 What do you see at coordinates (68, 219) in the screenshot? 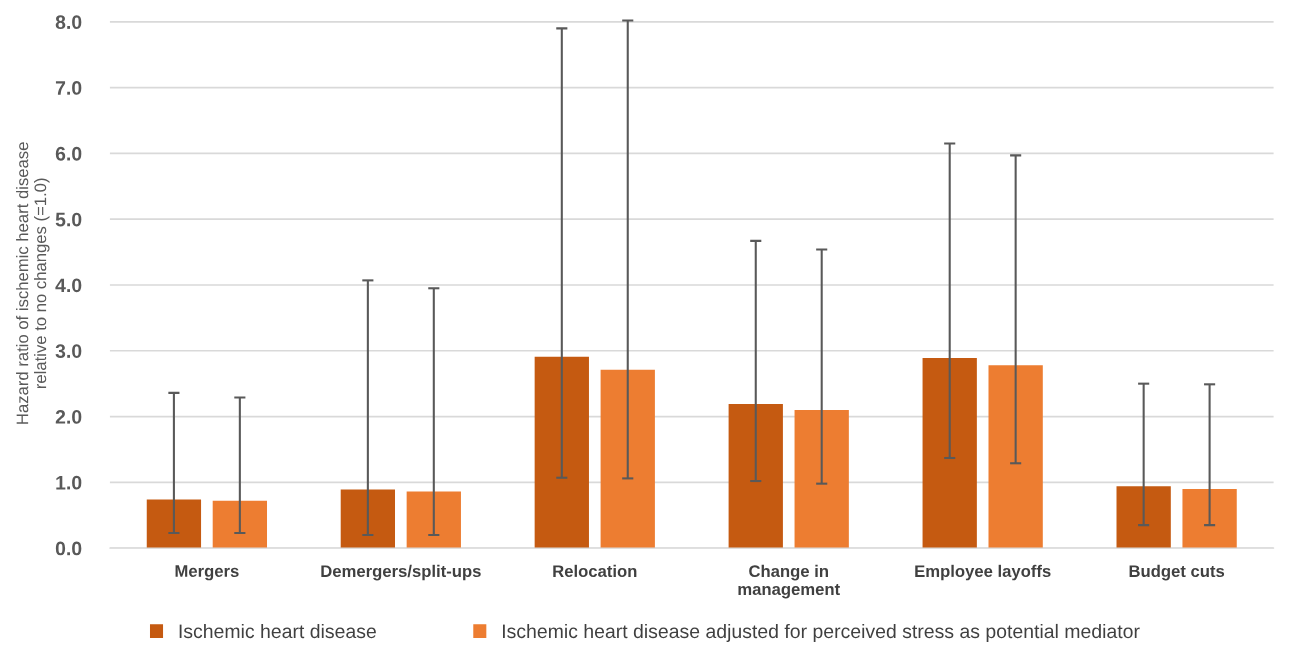
I see `y-tick-label: 5.0` at bounding box center [68, 219].